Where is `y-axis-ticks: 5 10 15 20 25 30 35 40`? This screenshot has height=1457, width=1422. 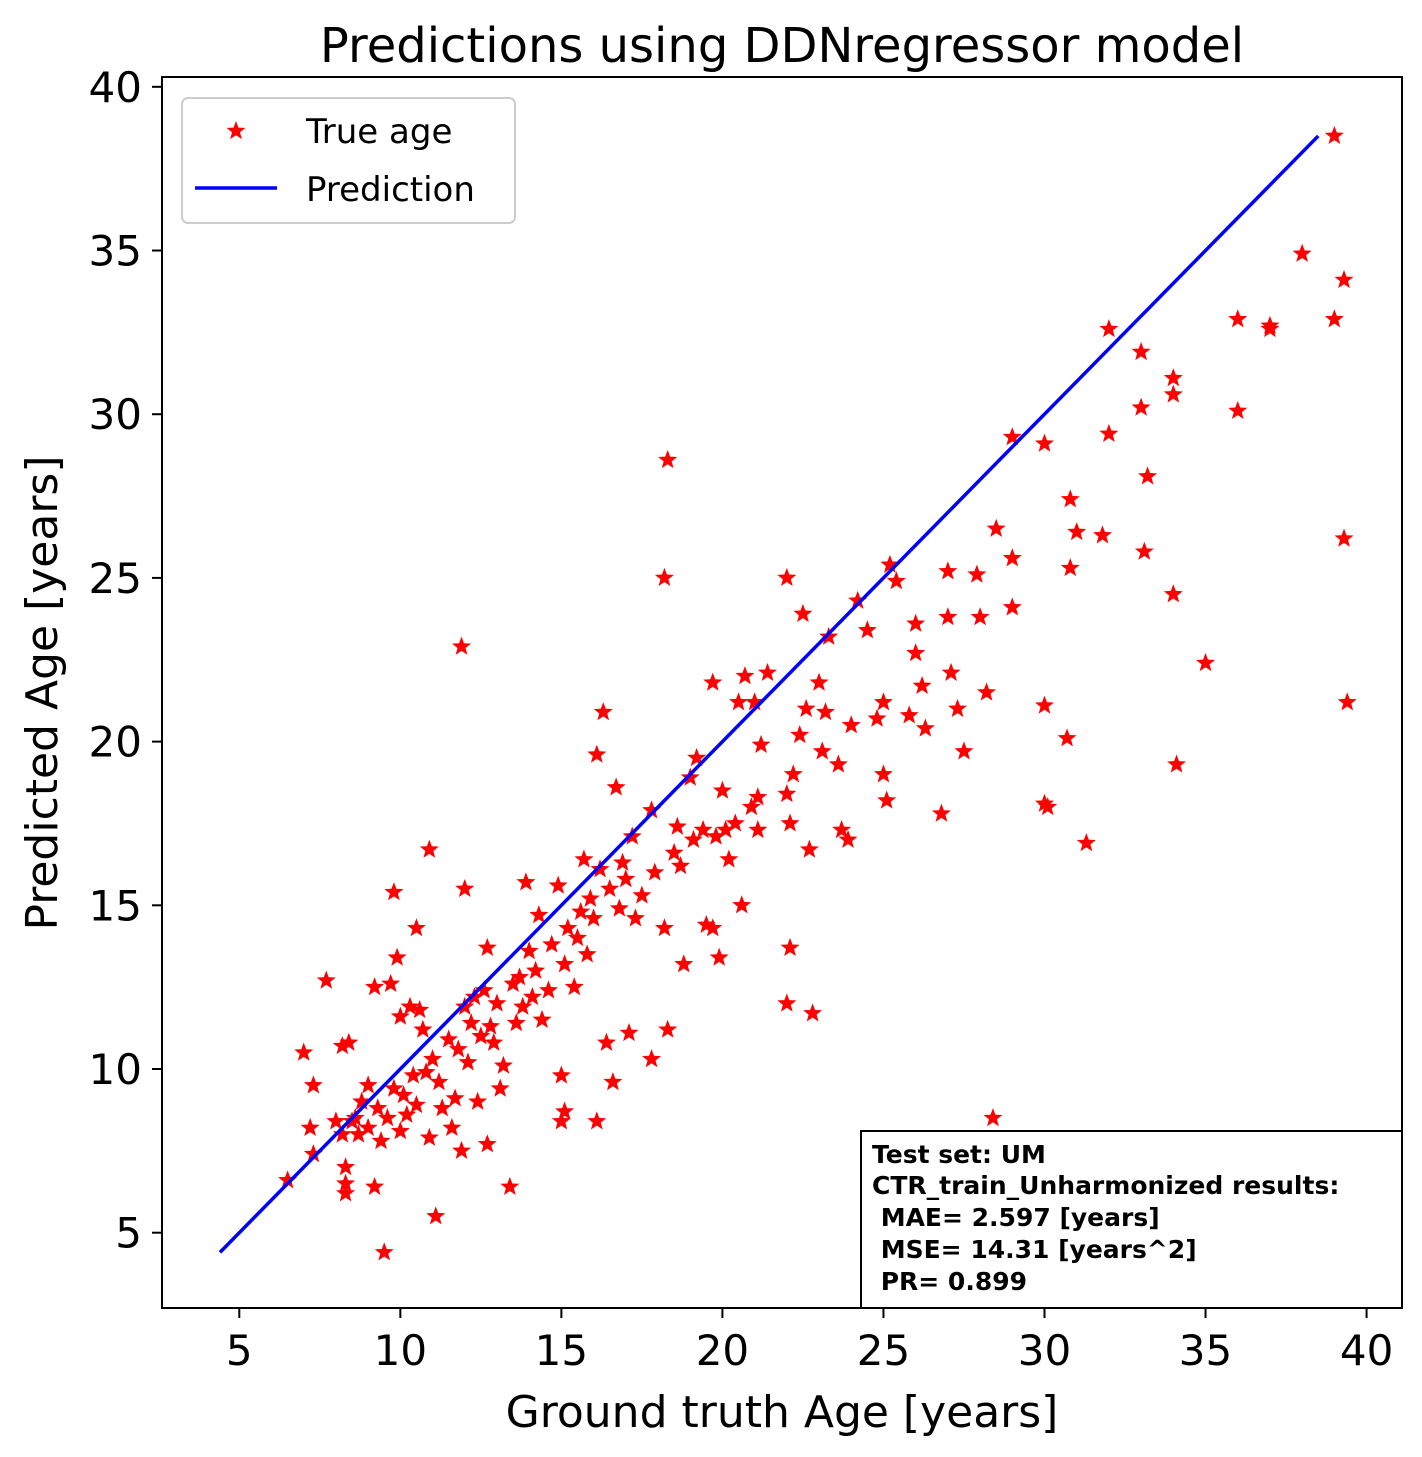 y-axis-ticks: 5 10 15 20 25 30 35 40 is located at coordinates (125, 660).